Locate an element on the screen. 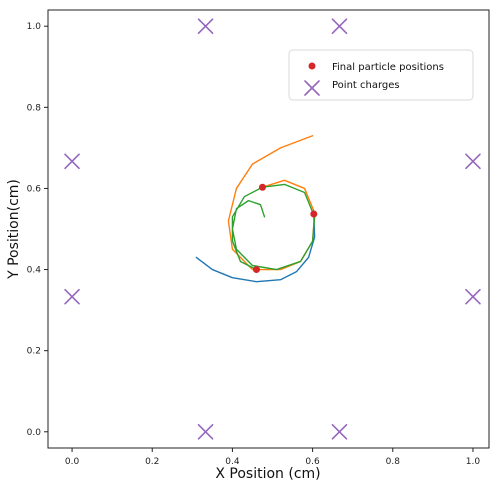 The image size is (494, 485). x-axis-label: X Position (cm) is located at coordinates (267, 474).